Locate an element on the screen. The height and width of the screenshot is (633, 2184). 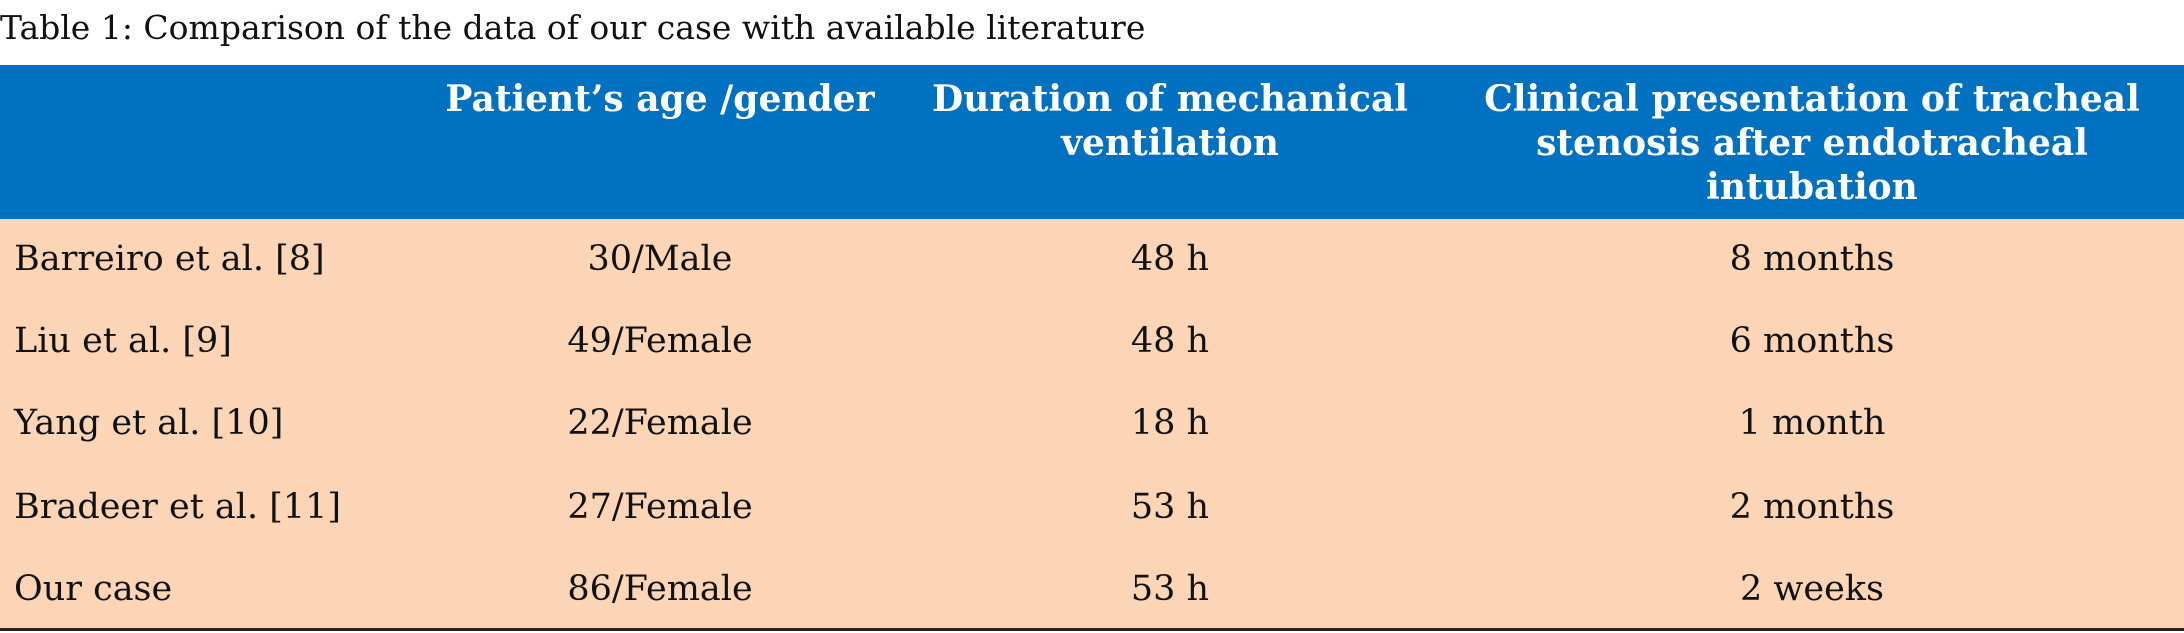
table-row: Liu et al. [9] 49/Female 48 h 6 months is located at coordinates (1092, 341).